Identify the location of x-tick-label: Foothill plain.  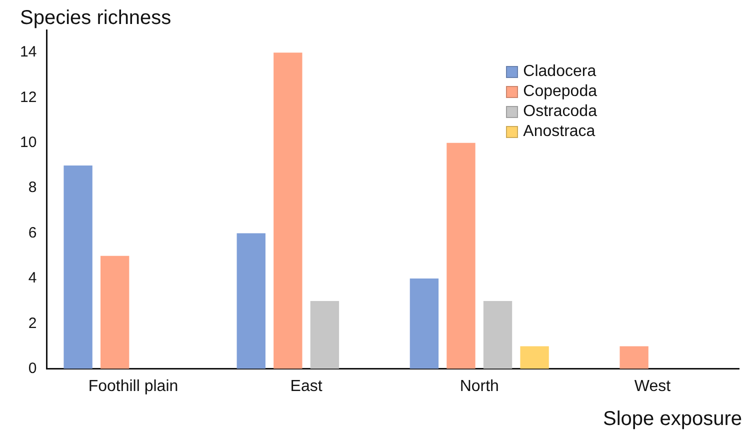
(133, 386).